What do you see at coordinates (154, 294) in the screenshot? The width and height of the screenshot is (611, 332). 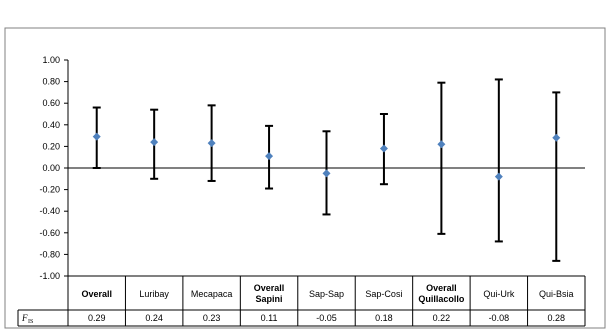 I see `category-label: Luribay` at bounding box center [154, 294].